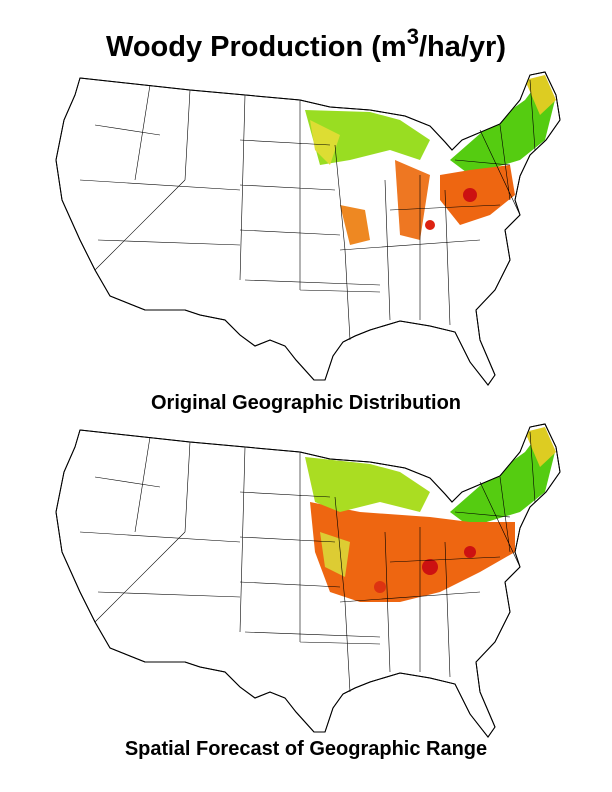 The height and width of the screenshot is (792, 612). Describe the element at coordinates (462, 47) in the screenshot. I see `title-suffix: /ha/yr)` at that location.